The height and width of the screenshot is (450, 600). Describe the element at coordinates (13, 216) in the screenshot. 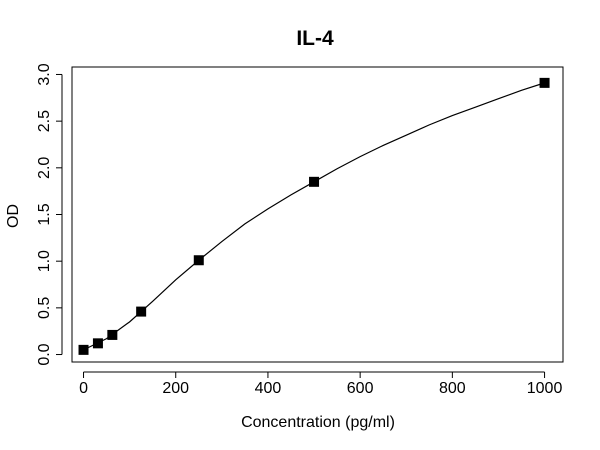

I see `y-axis-label: OD` at that location.